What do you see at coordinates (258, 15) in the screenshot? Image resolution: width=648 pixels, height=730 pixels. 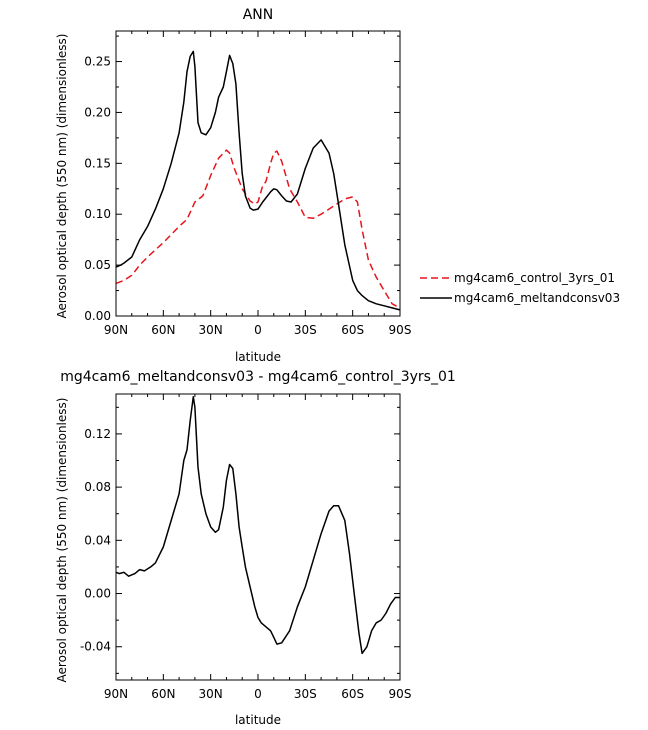 I see `top-chart-title: ANN` at bounding box center [258, 15].